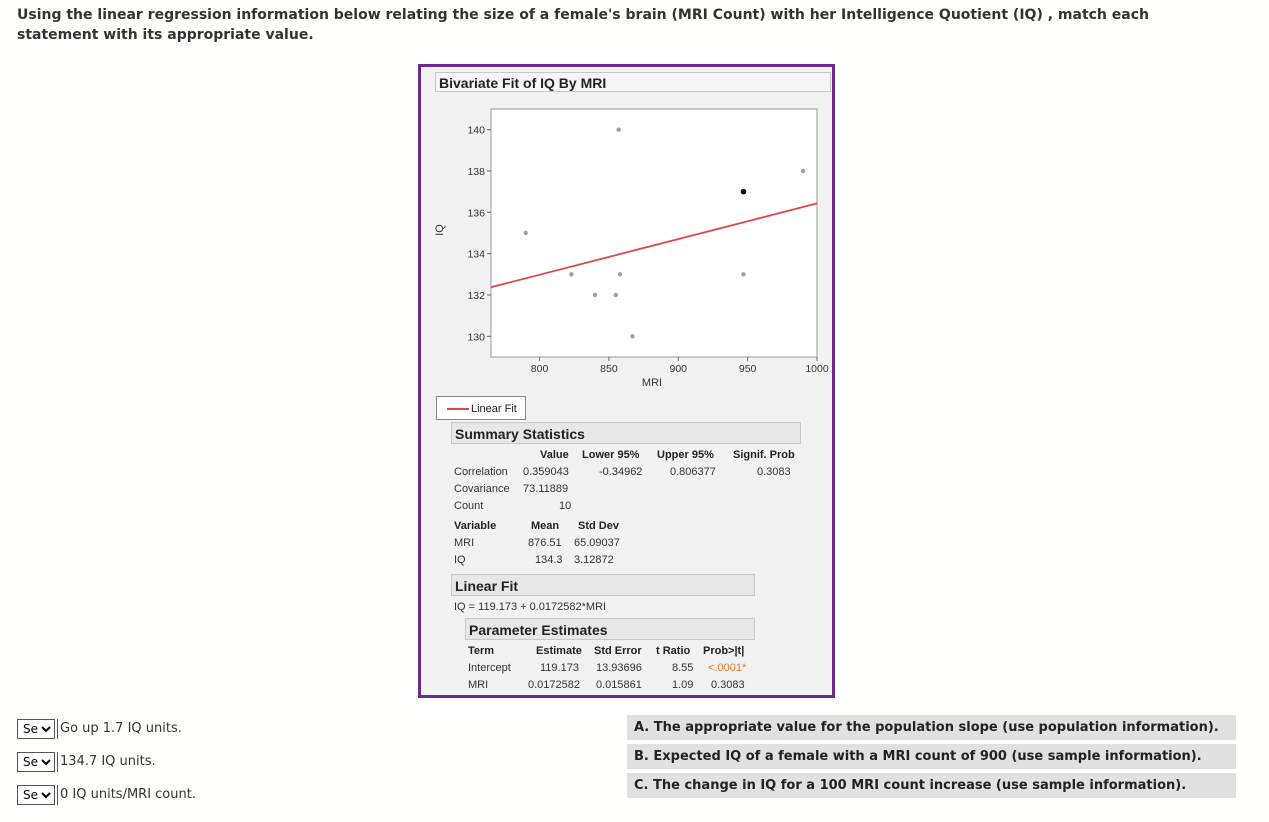 This screenshot has height=822, width=1269. Describe the element at coordinates (476, 337) in the screenshot. I see `y-tick-label: 130` at that location.